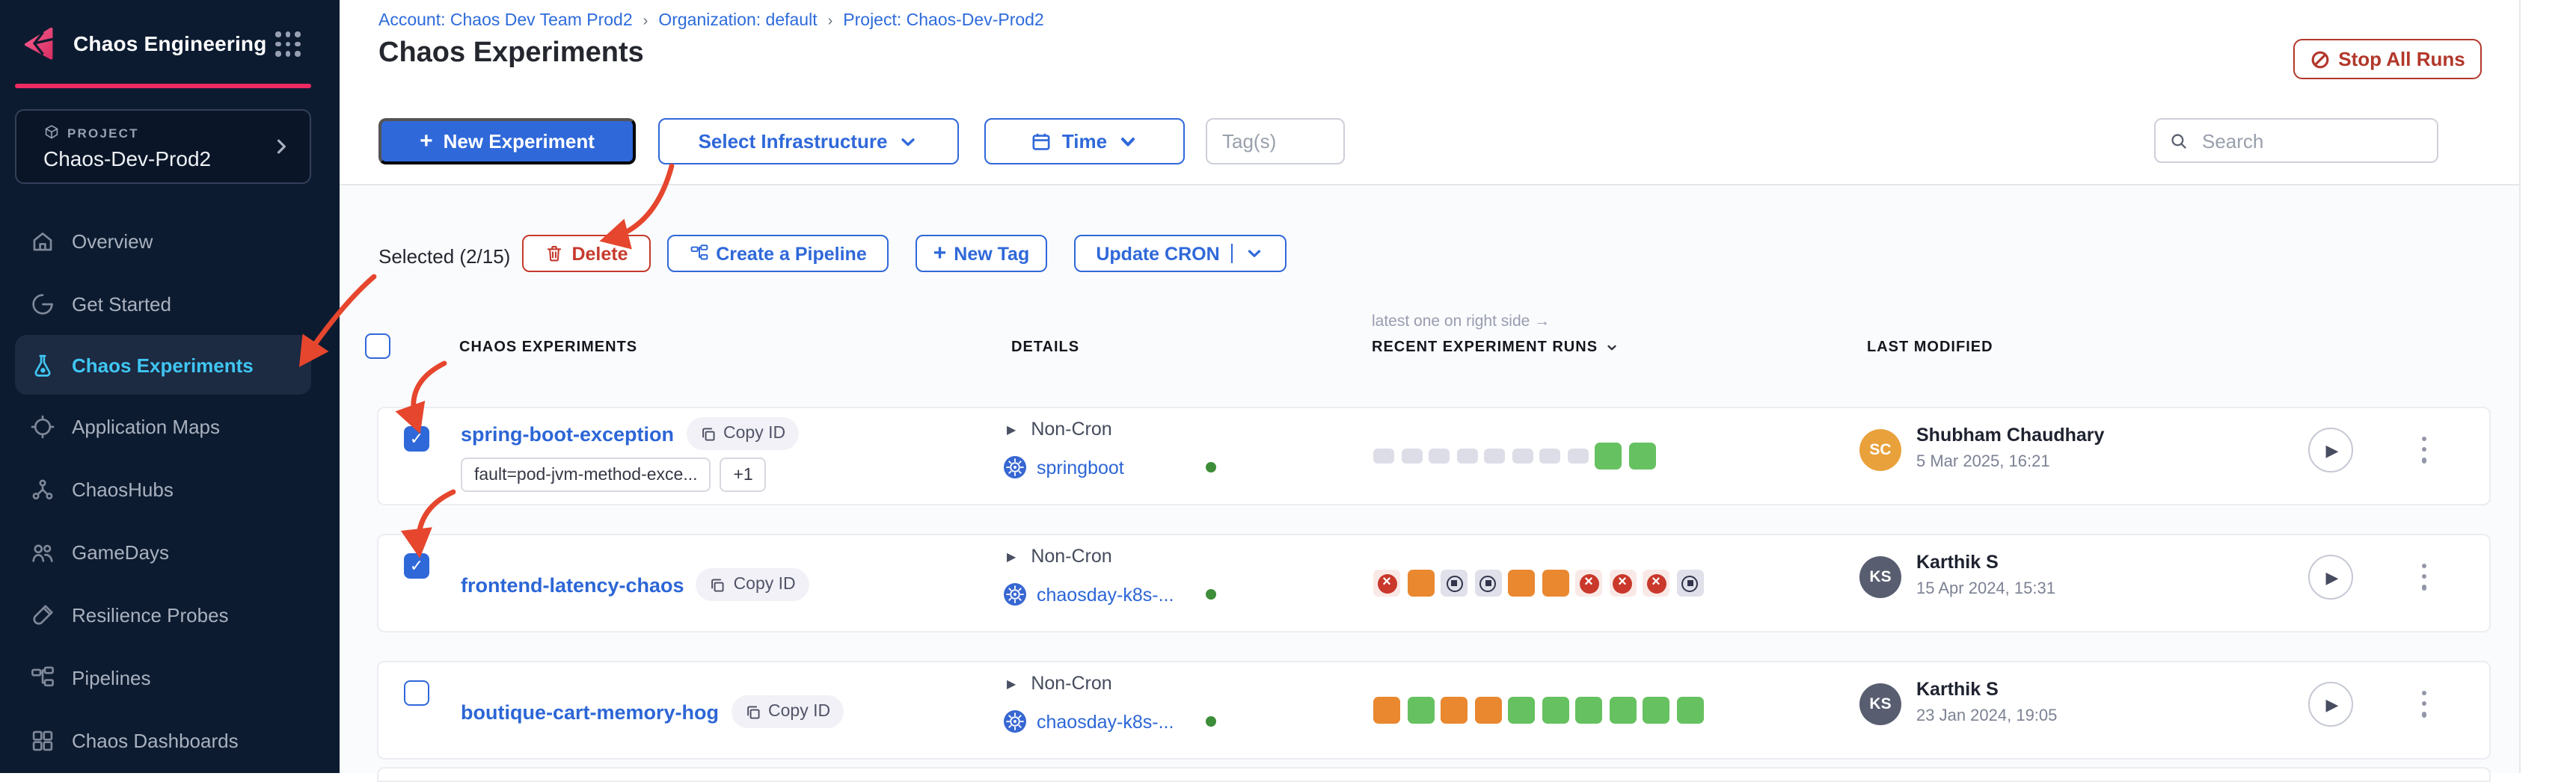 The height and width of the screenshot is (782, 2576). Describe the element at coordinates (91, 132) in the screenshot. I see `project-label: PROJECT` at that location.